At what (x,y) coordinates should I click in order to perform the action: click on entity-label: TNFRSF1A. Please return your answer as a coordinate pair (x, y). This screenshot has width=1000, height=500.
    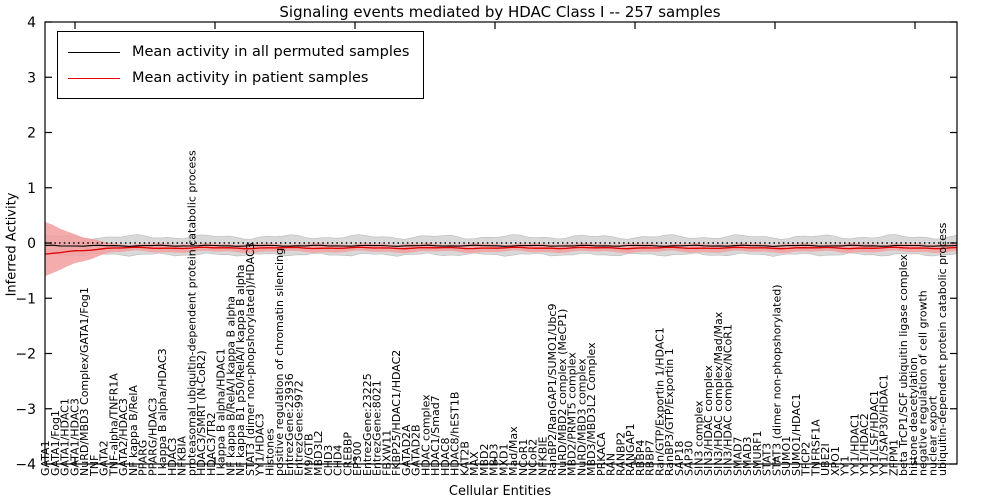
    Looking at the image, I should click on (815, 448).